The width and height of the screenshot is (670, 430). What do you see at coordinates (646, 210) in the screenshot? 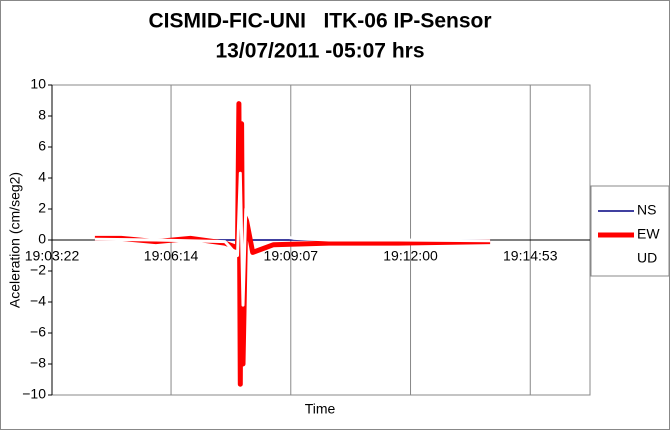
I see `legend-label: NS` at bounding box center [646, 210].